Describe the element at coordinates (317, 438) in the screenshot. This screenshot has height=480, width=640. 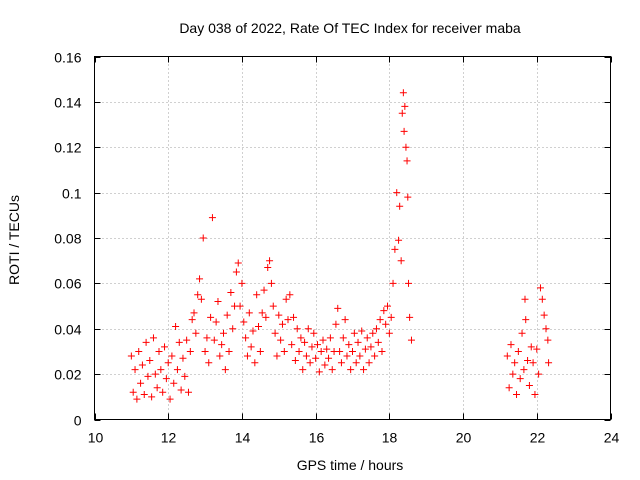
I see `x-tick-label: 16` at that location.